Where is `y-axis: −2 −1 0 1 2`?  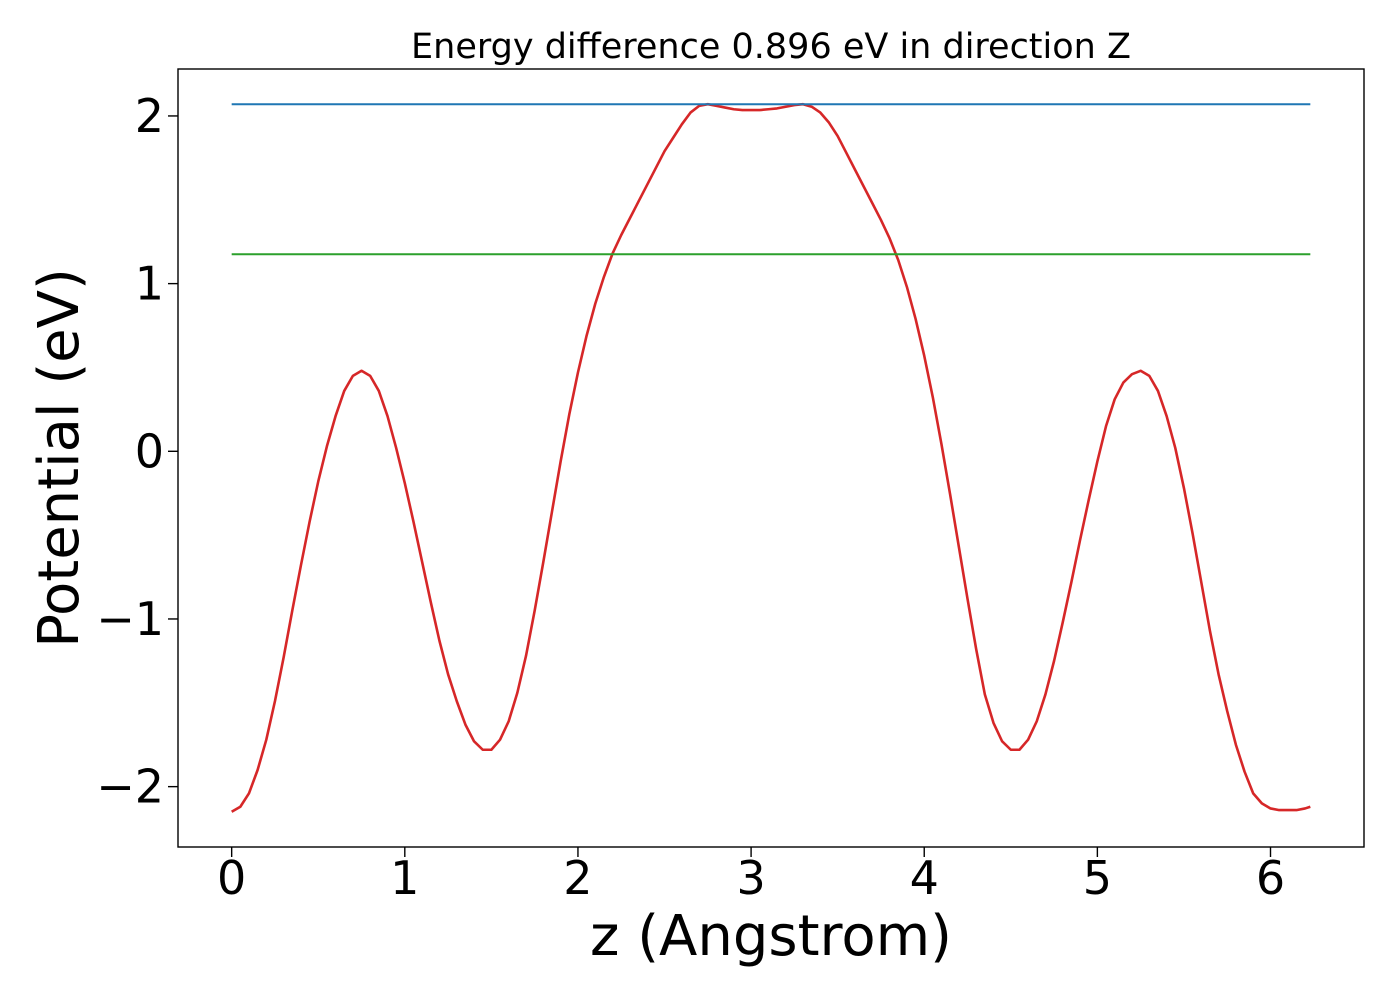 y-axis: −2 −1 0 1 2 is located at coordinates (137, 451).